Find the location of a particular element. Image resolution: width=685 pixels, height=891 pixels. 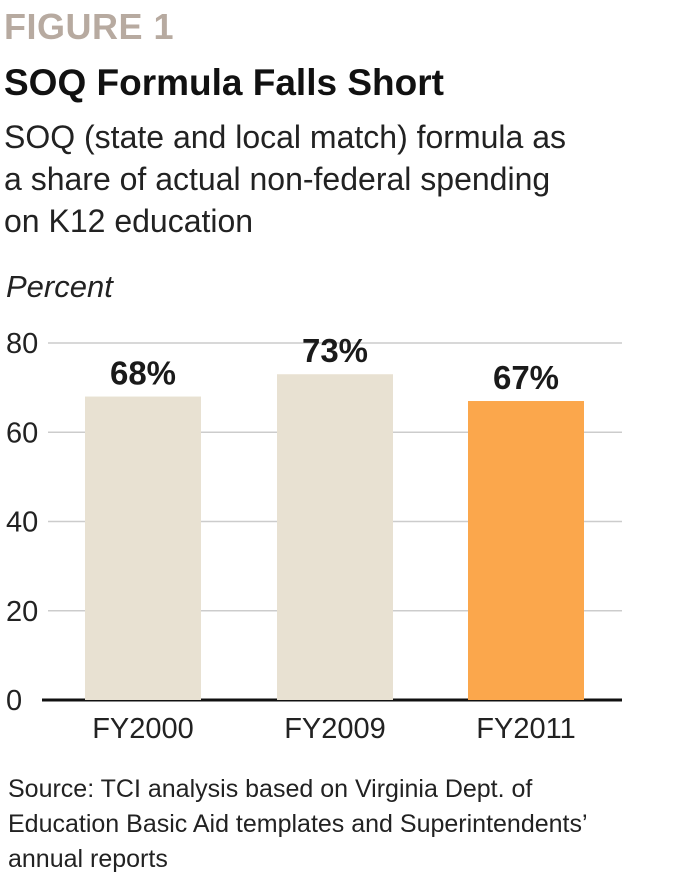

subtitle-line: a share of actual non-federal spending is located at coordinates (277, 179).